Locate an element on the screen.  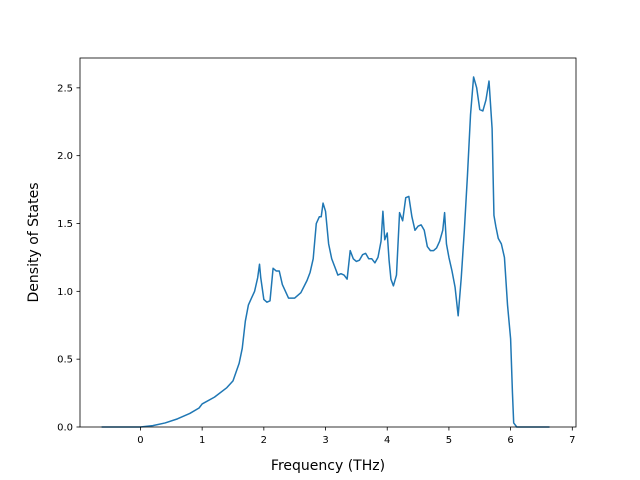
y-tick-label: 2.5 is located at coordinates (65, 88).